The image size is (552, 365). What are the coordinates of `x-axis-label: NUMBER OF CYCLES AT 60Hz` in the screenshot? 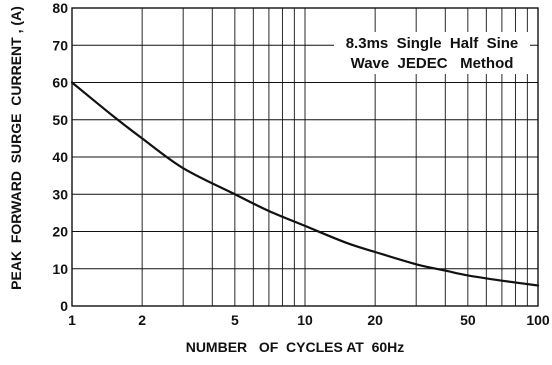 It's located at (295, 347).